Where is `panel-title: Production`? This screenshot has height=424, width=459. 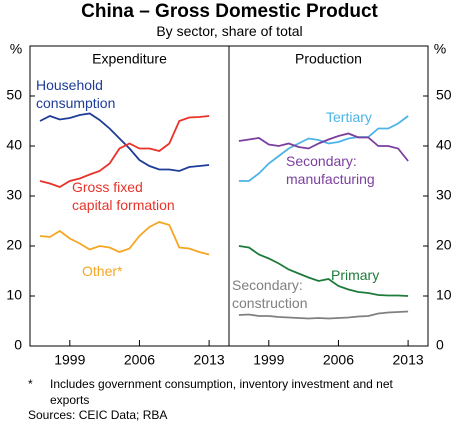 panel-title: Production is located at coordinates (328, 59).